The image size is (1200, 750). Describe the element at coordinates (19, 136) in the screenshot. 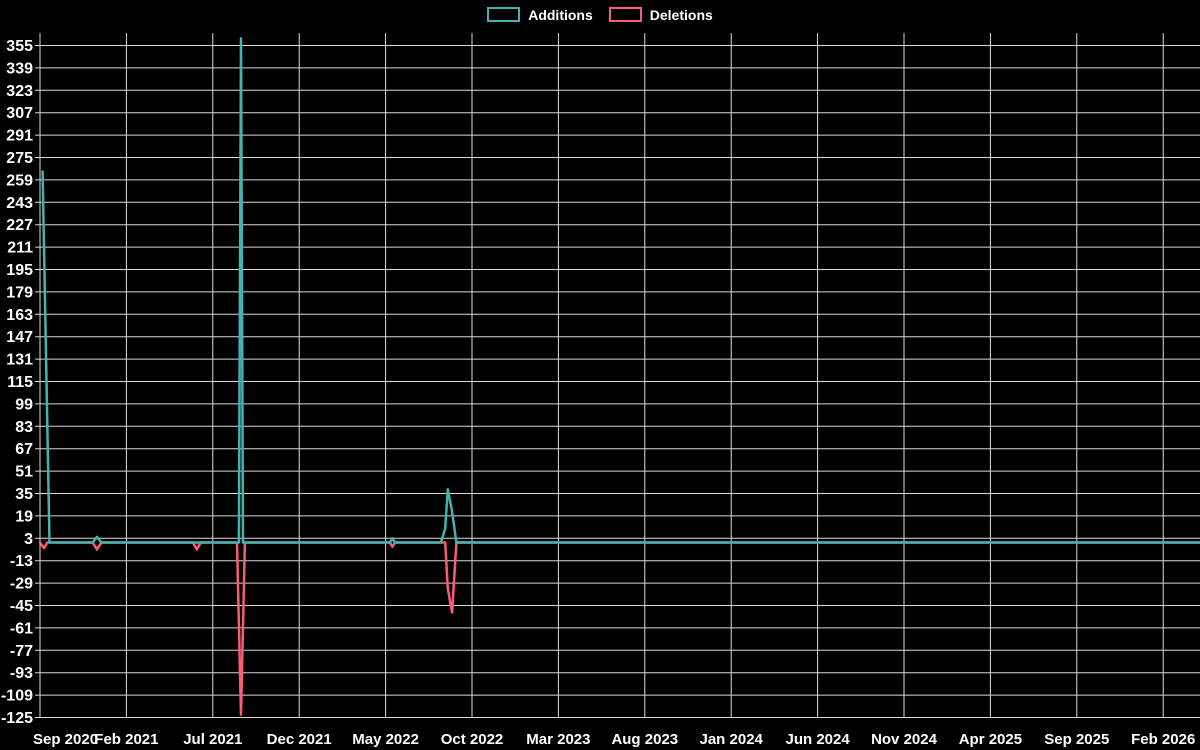

I see `y-tick-label: 291` at that location.